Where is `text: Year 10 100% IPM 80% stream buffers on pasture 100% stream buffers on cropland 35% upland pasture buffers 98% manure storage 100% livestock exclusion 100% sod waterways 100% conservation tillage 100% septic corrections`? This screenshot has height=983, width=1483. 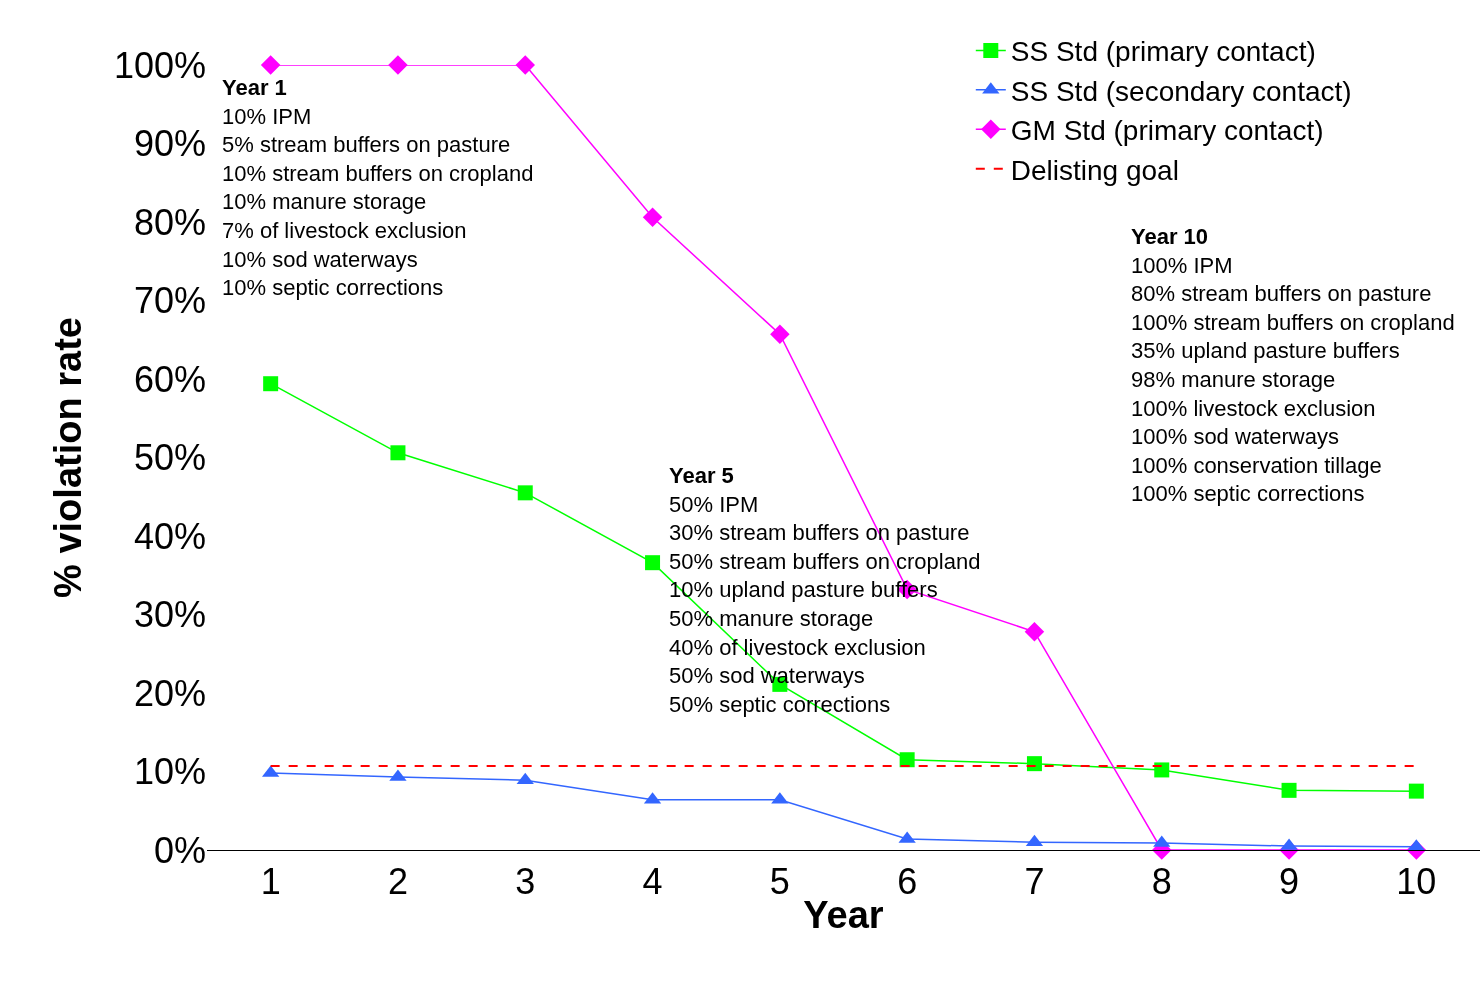 text: Year 10 100% IPM 80% stream buffers on pasture 100% stream buffers on cropland 35% upland pasture buffers 98% manure storage 100% livestock exclusion 100% sod waterways 100% conservation tillage 100% septic corrections is located at coordinates (1293, 365).